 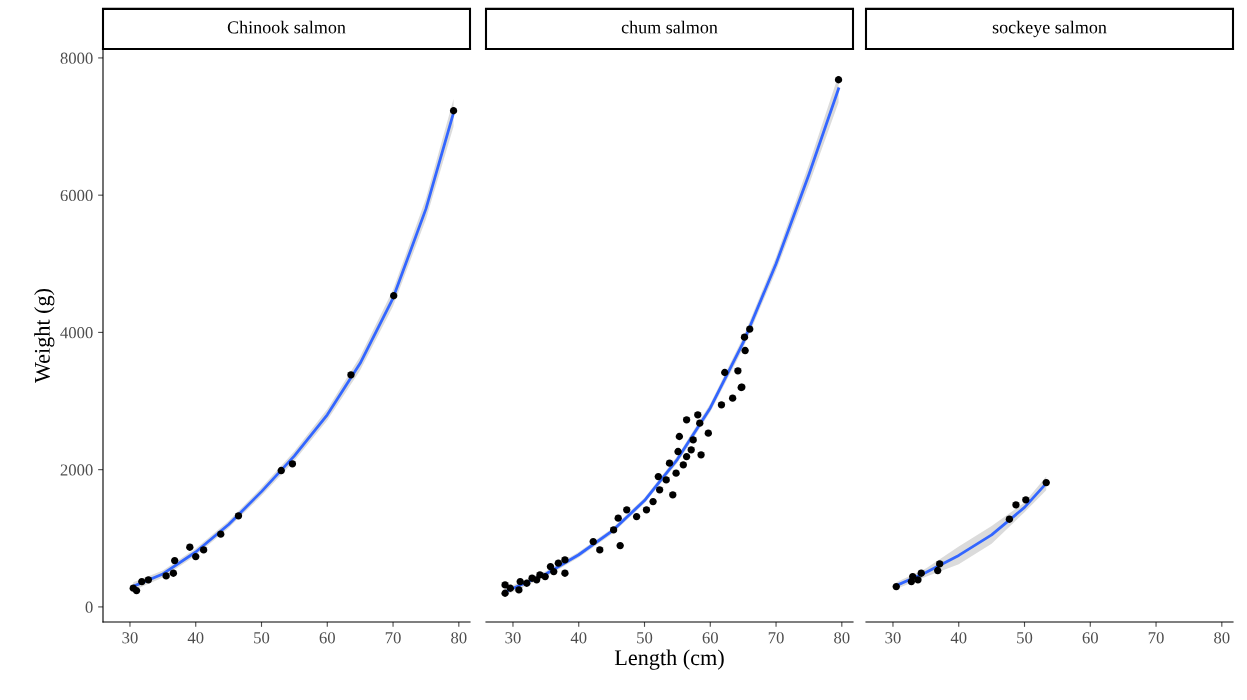 I want to click on y-tick-label: 2000, so click(x=76, y=470).